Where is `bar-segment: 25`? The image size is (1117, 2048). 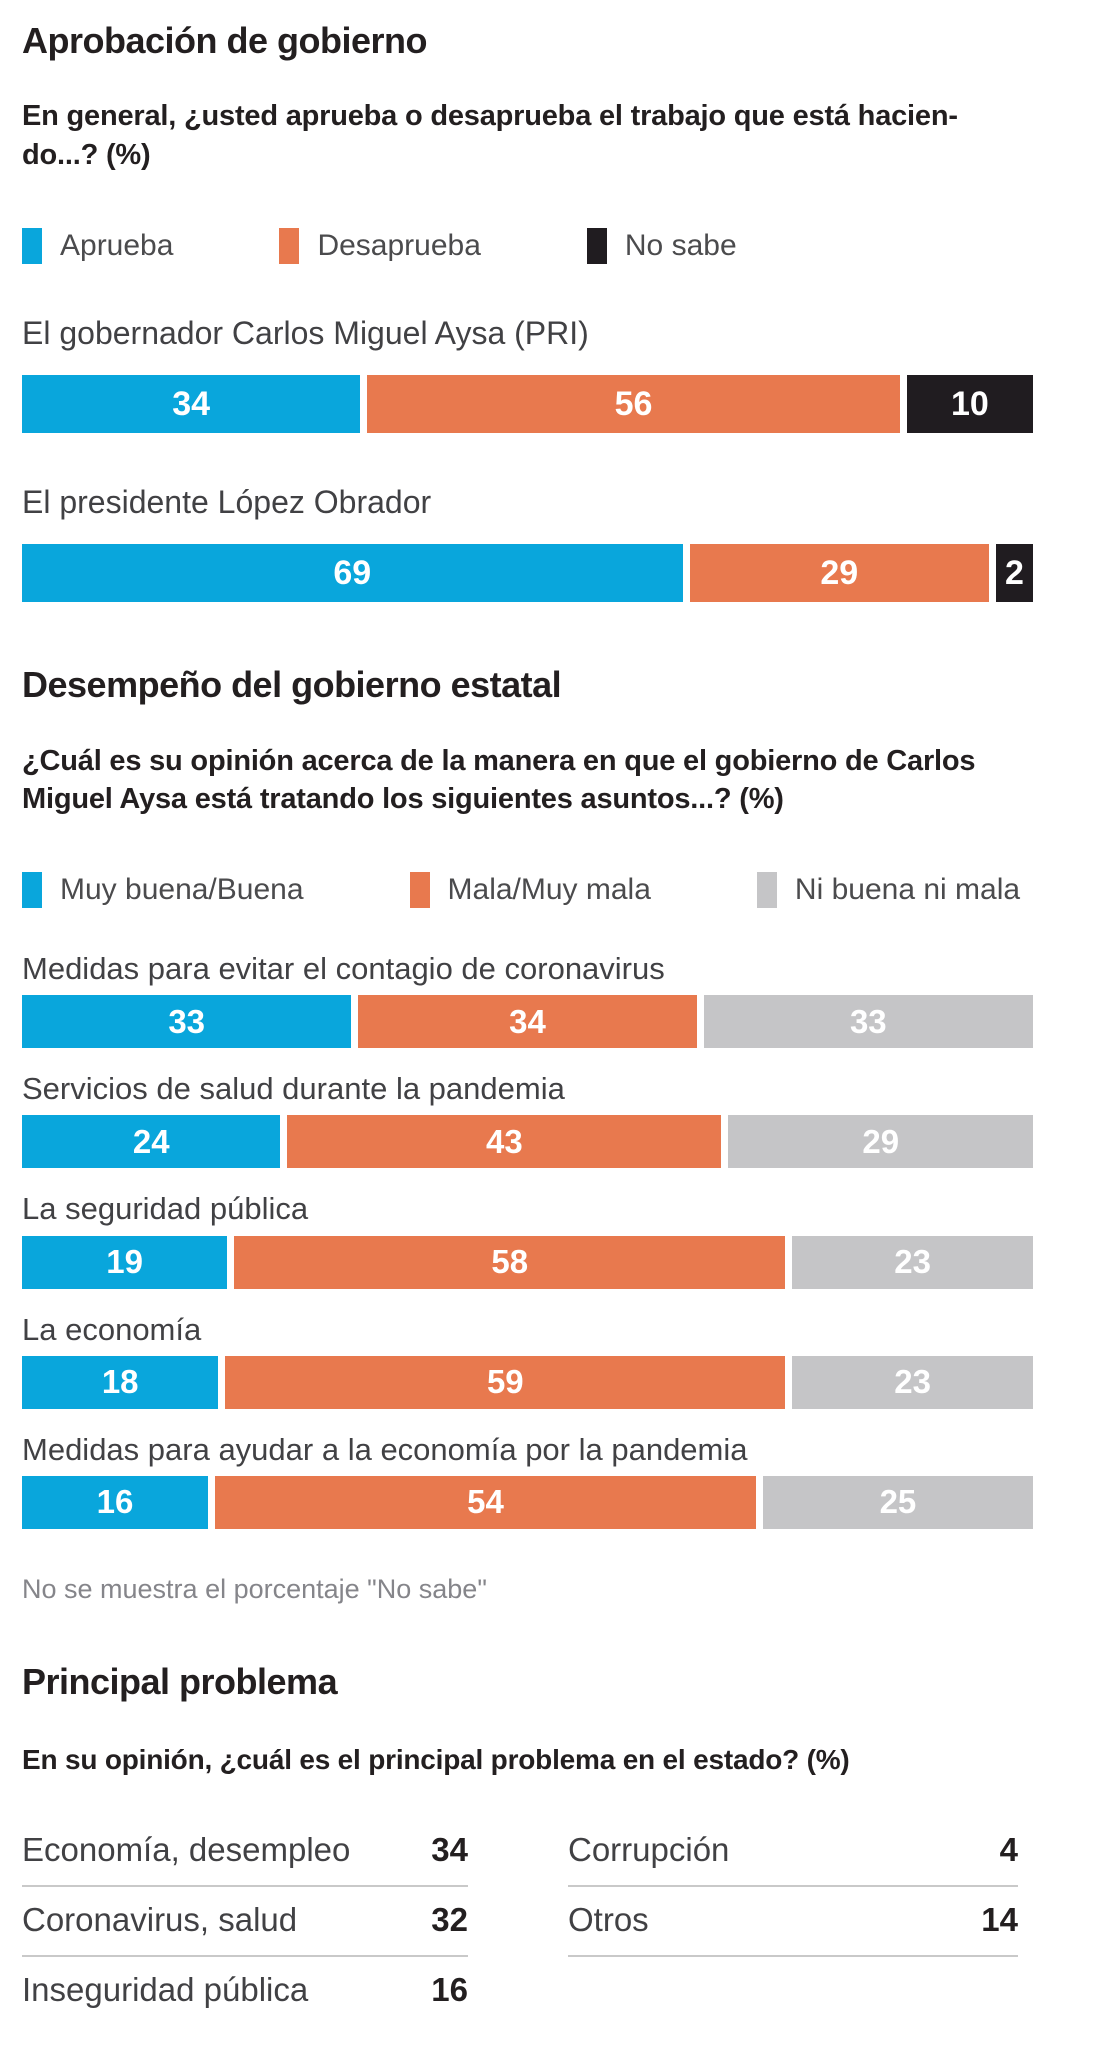
bar-segment: 25 is located at coordinates (897, 1502).